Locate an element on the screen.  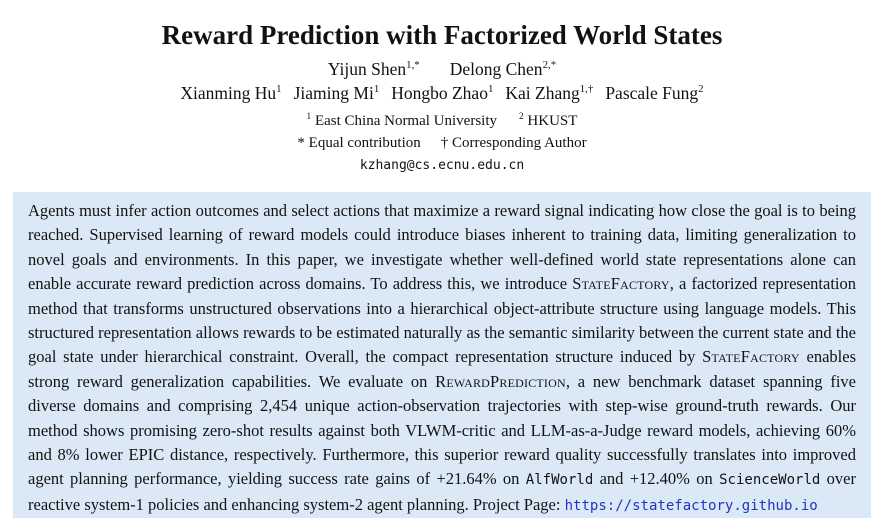
author-name: Xianming Hu1 is located at coordinates (231, 93).